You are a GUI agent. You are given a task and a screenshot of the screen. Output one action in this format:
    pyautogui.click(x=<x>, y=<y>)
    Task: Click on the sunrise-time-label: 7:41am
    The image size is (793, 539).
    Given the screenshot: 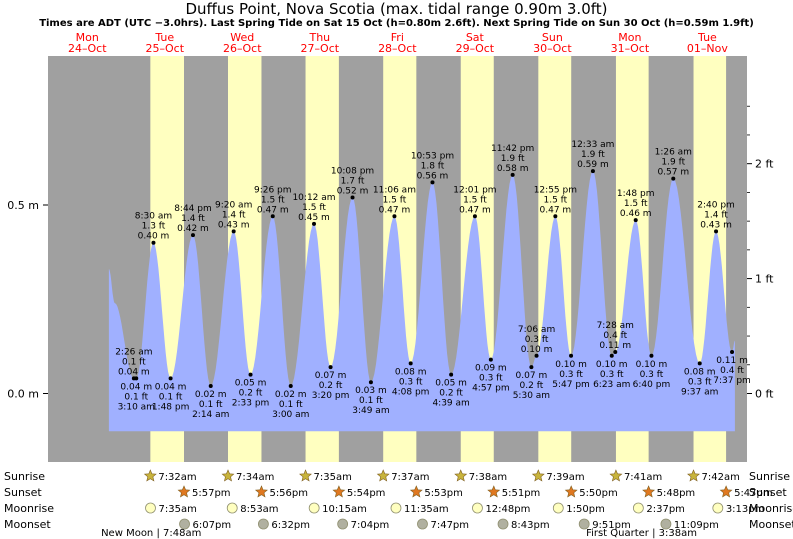 What is the action you would take?
    pyautogui.click(x=643, y=477)
    